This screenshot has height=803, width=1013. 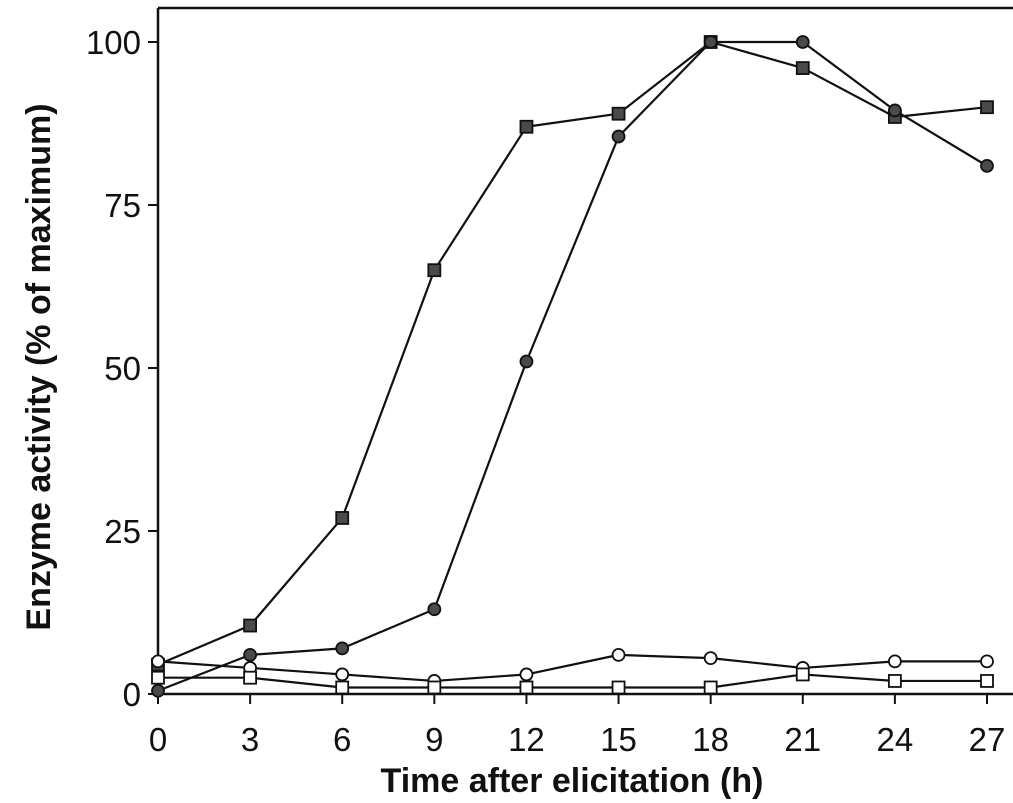 I want to click on x-tick-label: 21, so click(x=802, y=739).